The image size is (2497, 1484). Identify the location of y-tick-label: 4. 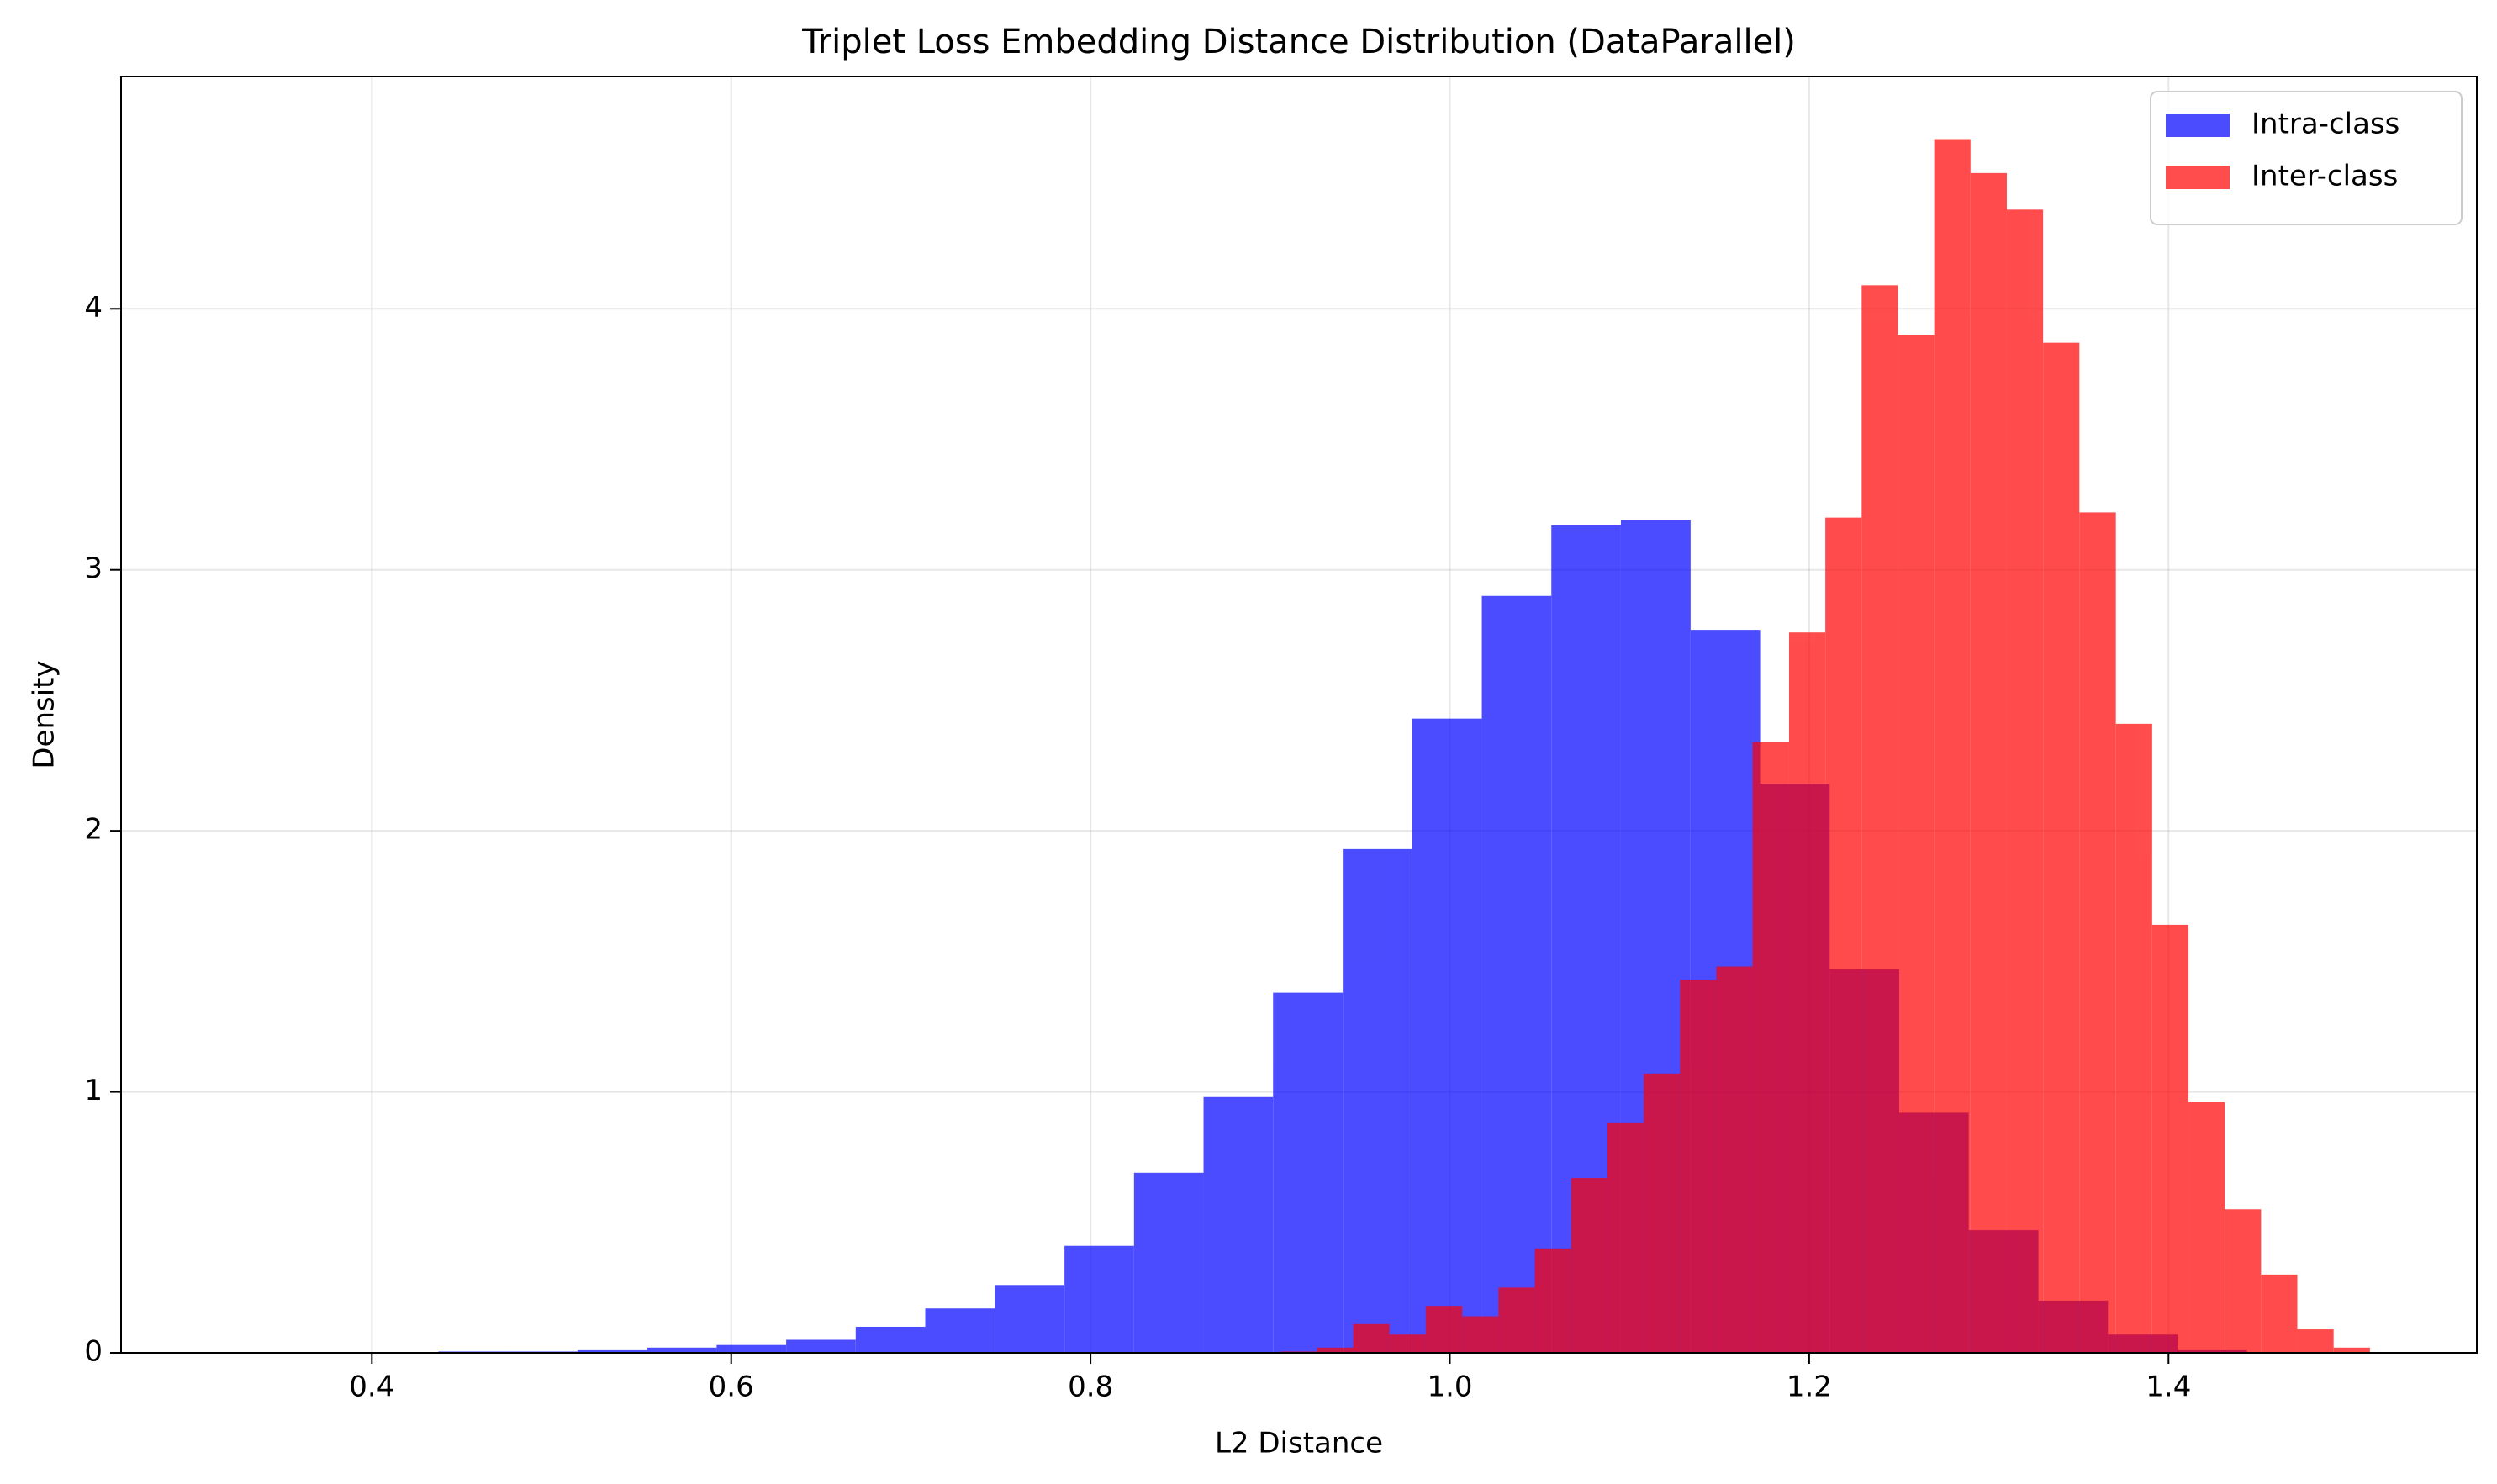
(93, 308).